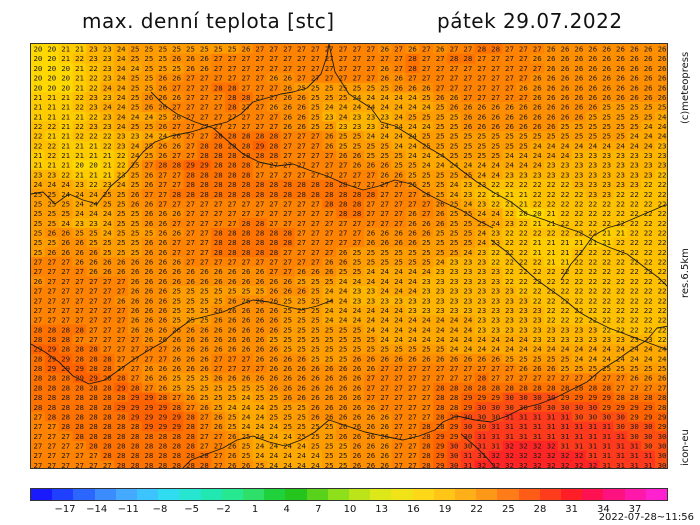  What do you see at coordinates (606, 465) in the screenshot?
I see `grid-value: 31` at bounding box center [606, 465].